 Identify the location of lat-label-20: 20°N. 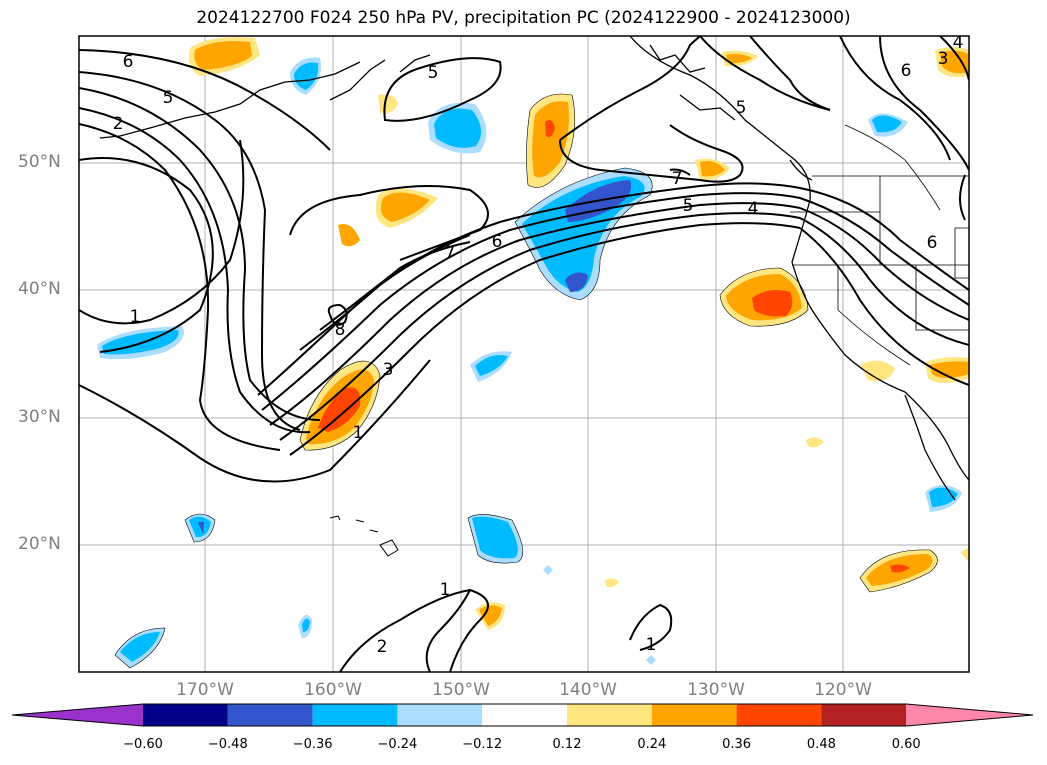
(39, 544).